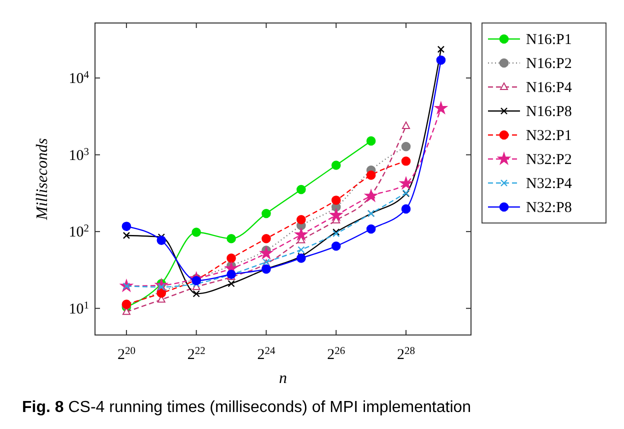 The image size is (624, 429). Describe the element at coordinates (126, 354) in the screenshot. I see `x-tick-label: 2$^{20}$` at that location.